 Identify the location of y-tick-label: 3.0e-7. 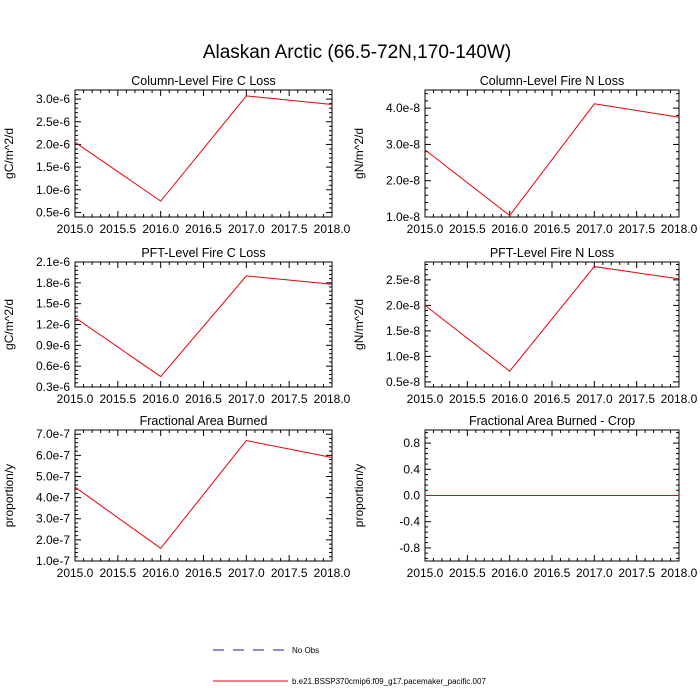
(53, 519).